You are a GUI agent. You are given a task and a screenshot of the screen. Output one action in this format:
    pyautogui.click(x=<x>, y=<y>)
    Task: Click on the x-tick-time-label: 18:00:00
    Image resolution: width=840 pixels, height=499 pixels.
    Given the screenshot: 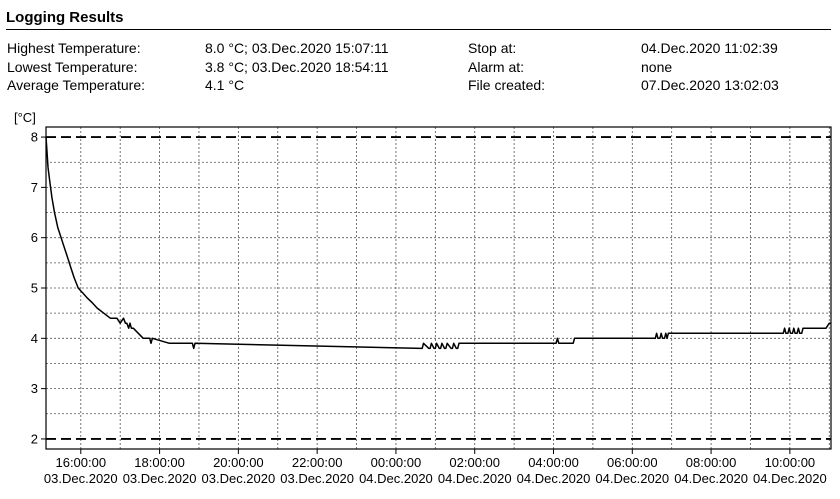 What is the action you would take?
    pyautogui.click(x=159, y=462)
    